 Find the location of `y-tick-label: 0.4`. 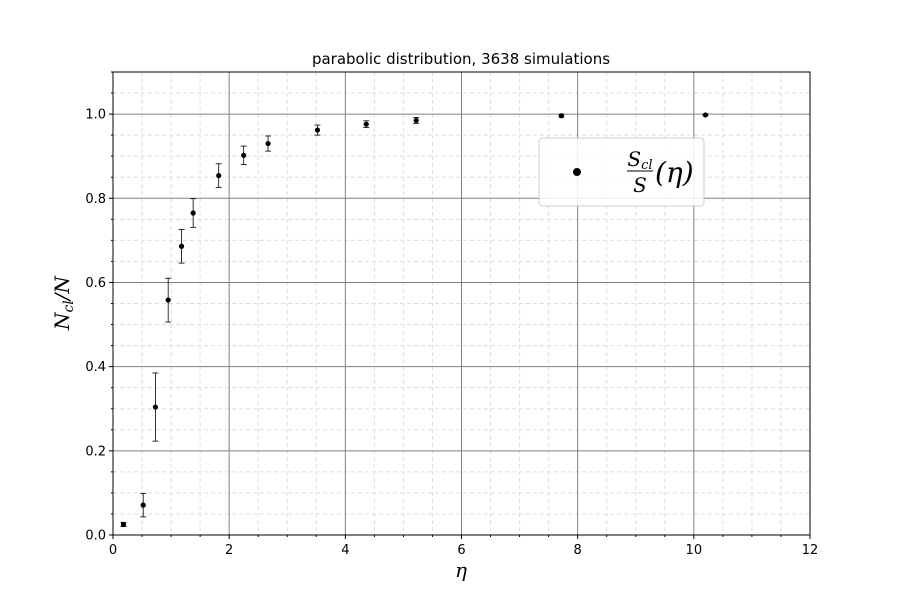

y-tick-label: 0.4 is located at coordinates (95, 367).